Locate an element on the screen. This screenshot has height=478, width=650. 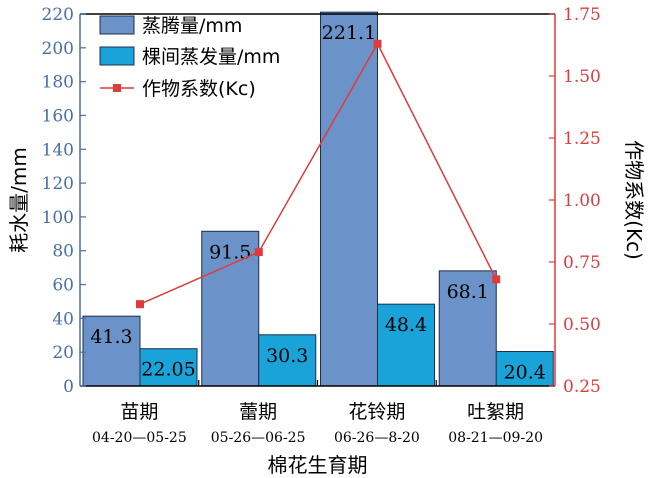
bar-label-evaporation: 48.4 is located at coordinates (406, 325).